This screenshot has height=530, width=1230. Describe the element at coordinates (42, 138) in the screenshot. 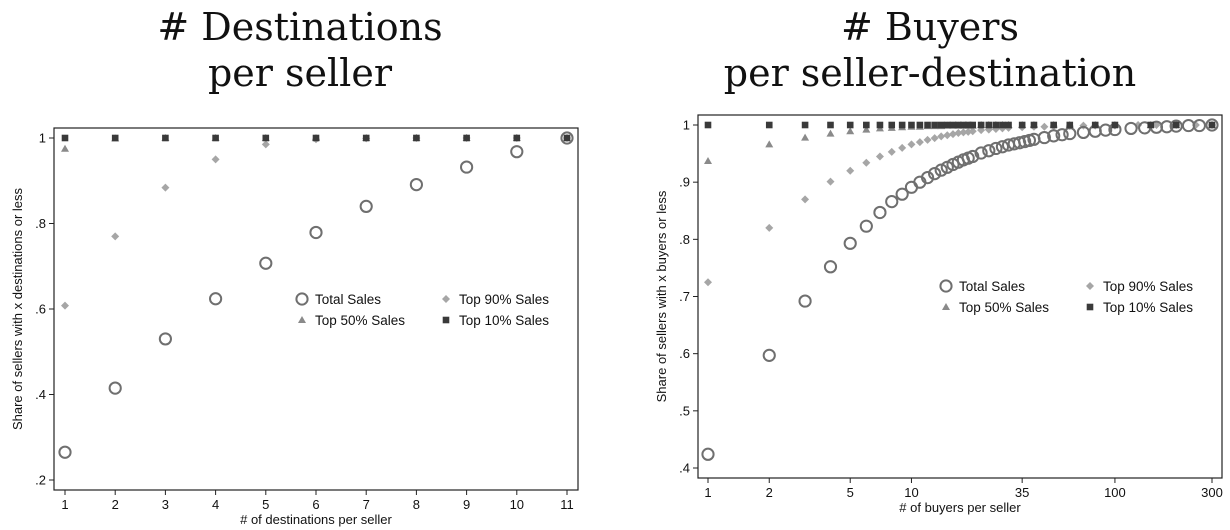

I see `y-tick-label: 1` at that location.